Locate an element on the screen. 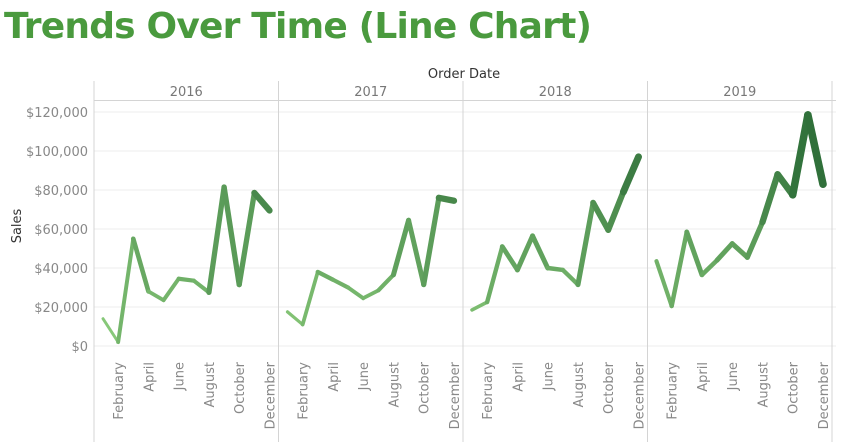  y-tick-label: $60,000 is located at coordinates (61, 230).